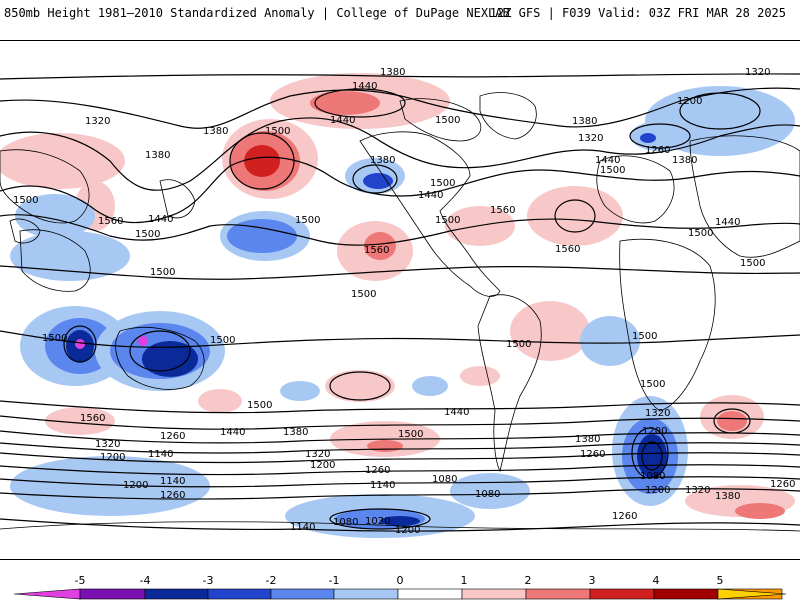 The image size is (800, 600). What do you see at coordinates (400, 587) in the screenshot?
I see `colorbar: -5 -4 -3 -2 -1 0 1 2 3 4 5` at bounding box center [400, 587].